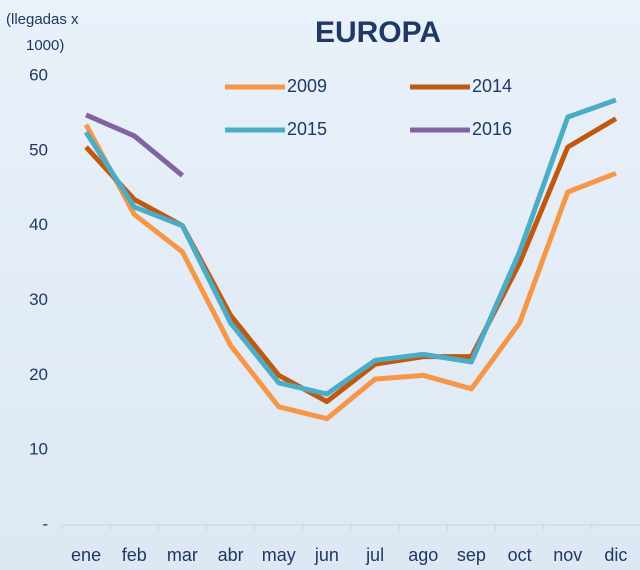 The height and width of the screenshot is (570, 640). What do you see at coordinates (38, 224) in the screenshot?
I see `y-tick-label: 40` at bounding box center [38, 224].